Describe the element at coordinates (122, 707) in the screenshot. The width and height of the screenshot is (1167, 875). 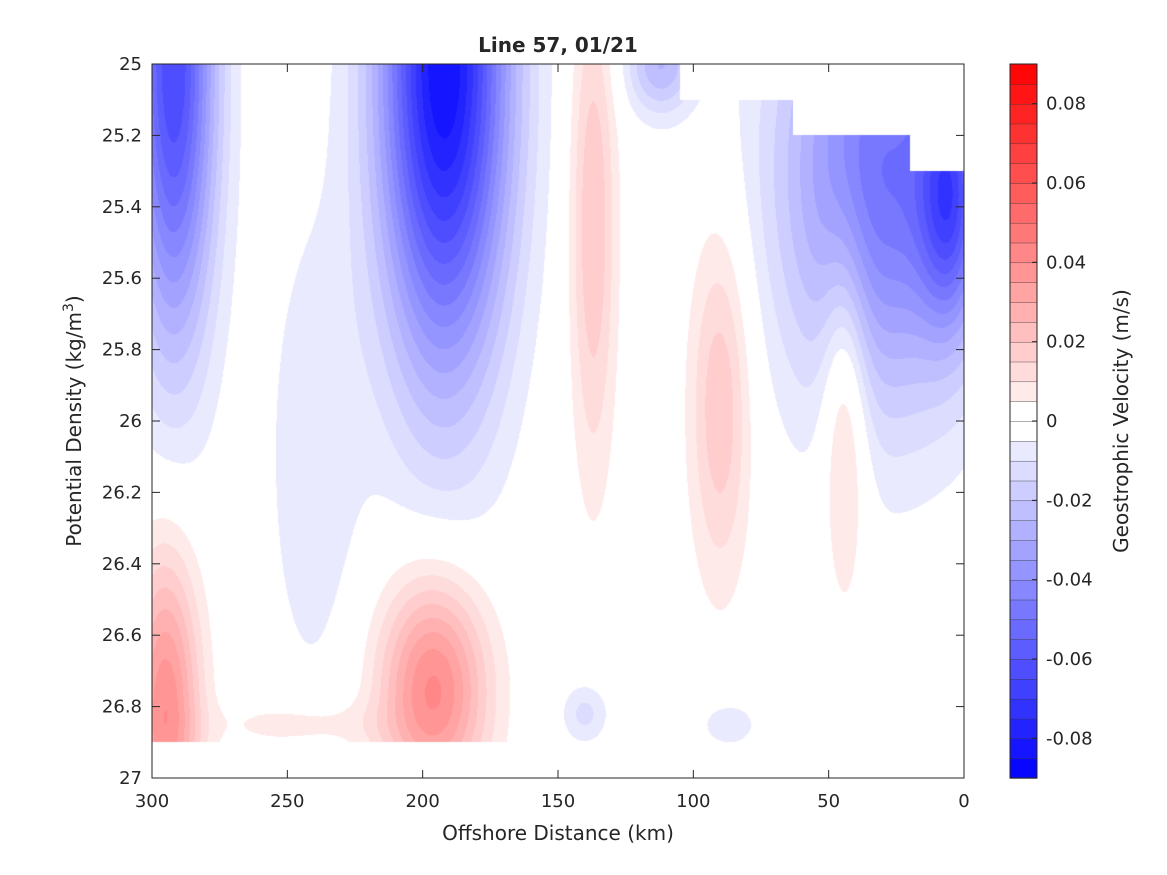
I see `y-tick-label: 26.8` at that location.